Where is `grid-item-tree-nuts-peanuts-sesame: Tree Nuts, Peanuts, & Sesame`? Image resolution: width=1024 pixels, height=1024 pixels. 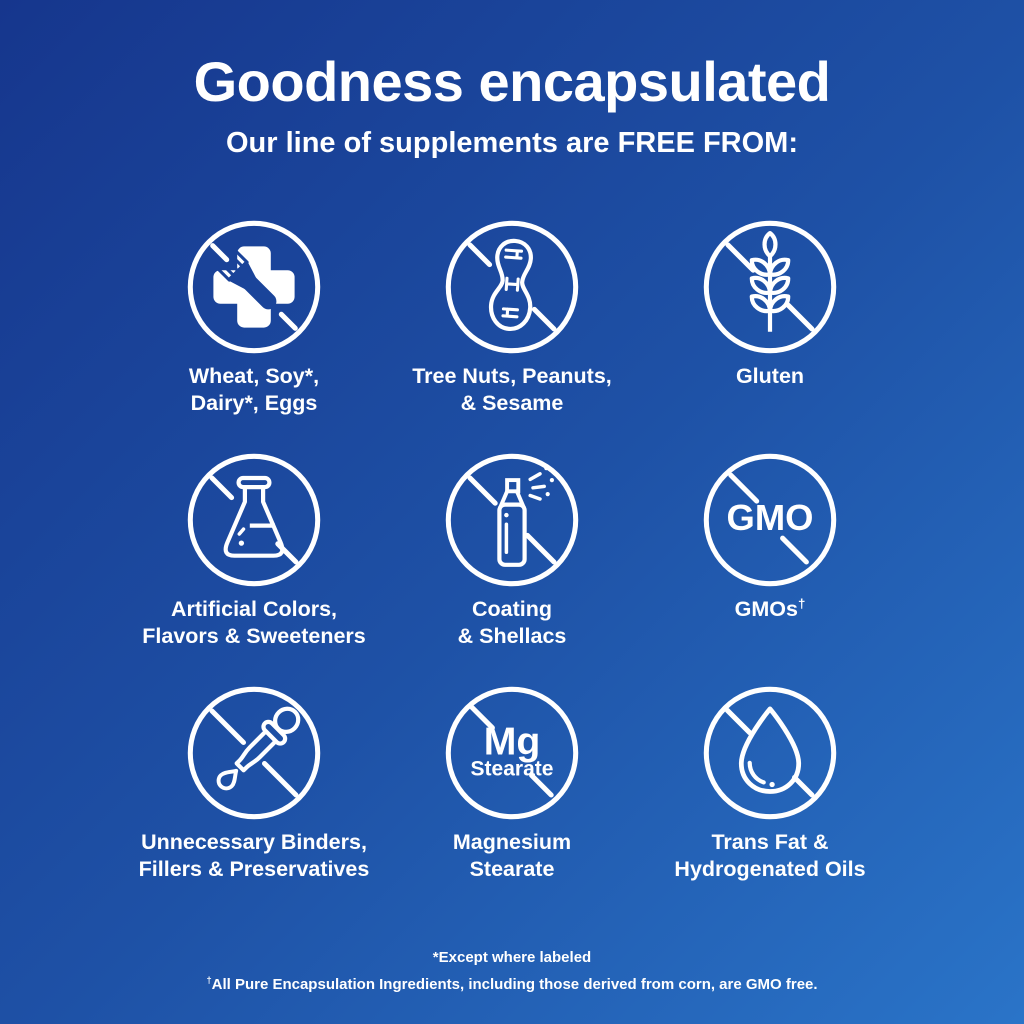 grid-item-tree-nuts-peanuts-sesame: Tree Nuts, Peanuts, & Sesame is located at coordinates (512, 333).